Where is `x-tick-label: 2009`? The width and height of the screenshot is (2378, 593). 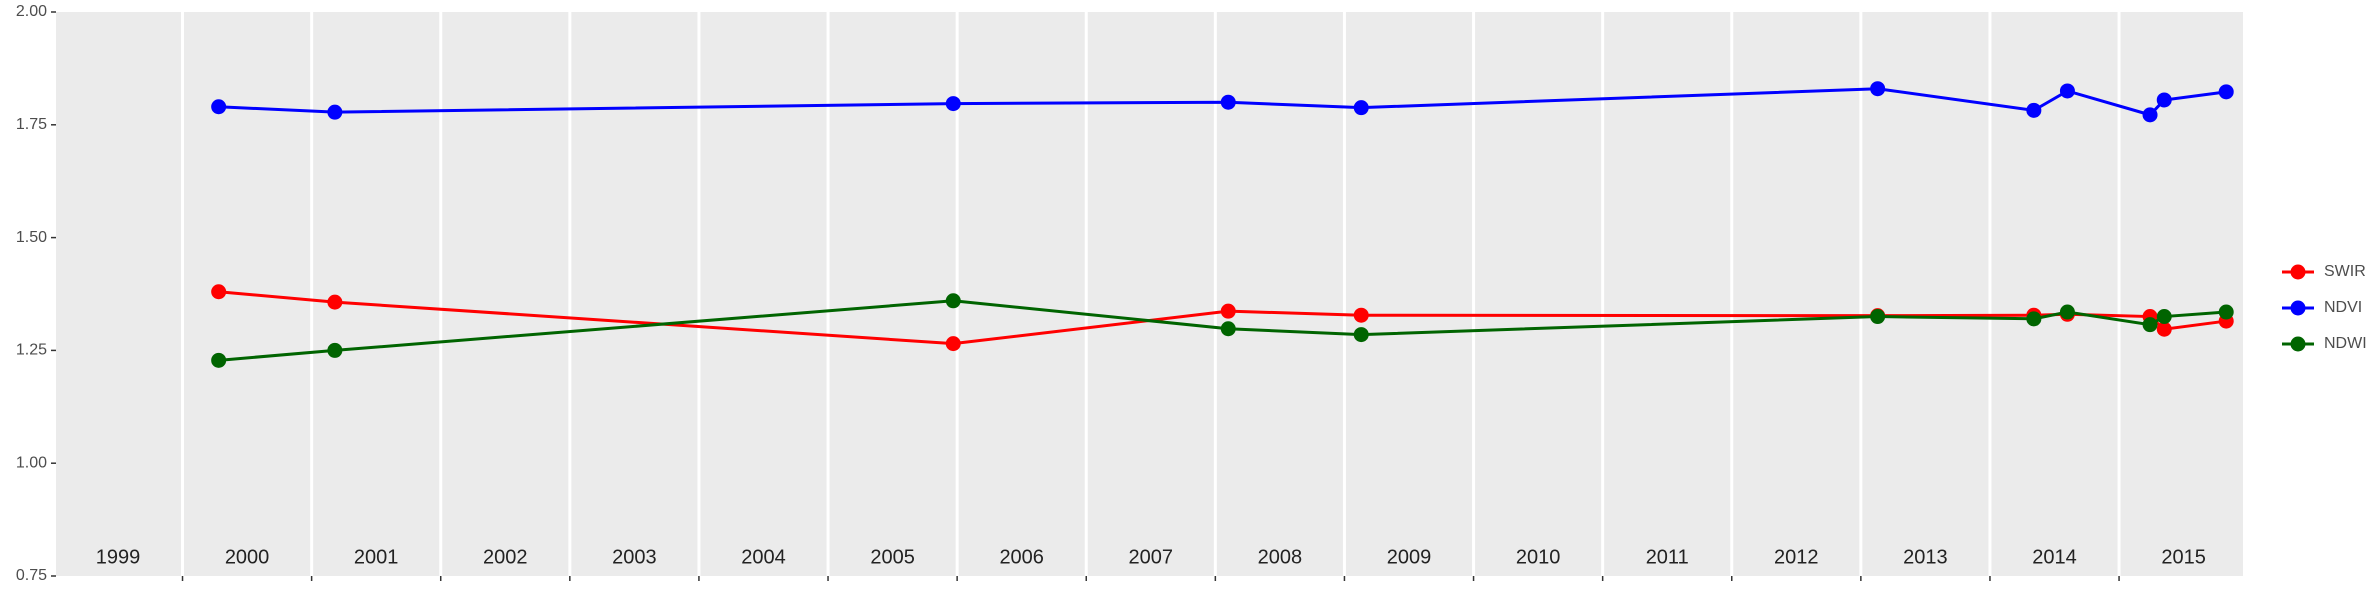 x-tick-label: 2009 is located at coordinates (1409, 557).